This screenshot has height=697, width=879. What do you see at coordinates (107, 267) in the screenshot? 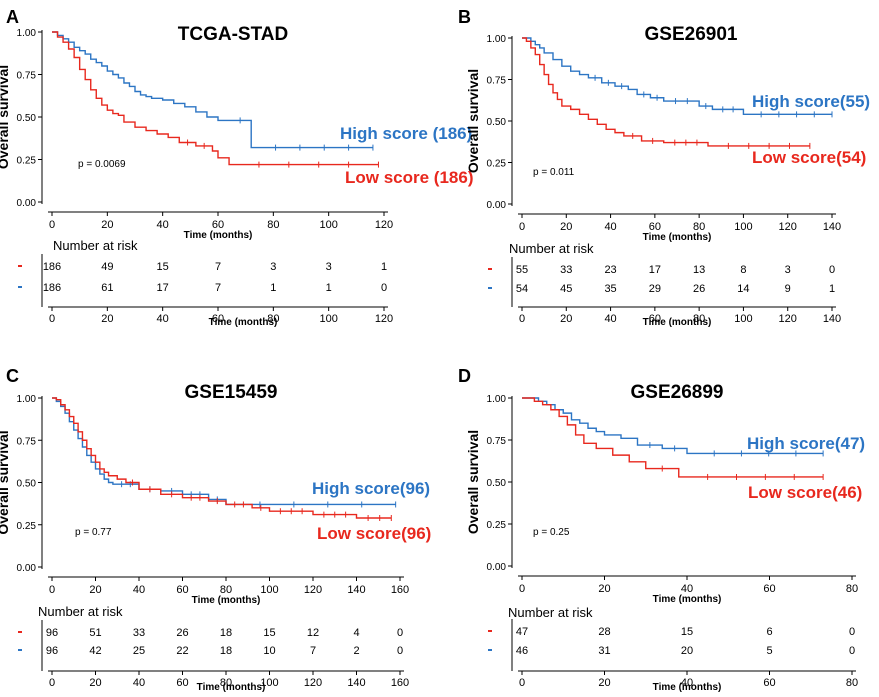
I see `risk-value-low: 49` at bounding box center [107, 267].